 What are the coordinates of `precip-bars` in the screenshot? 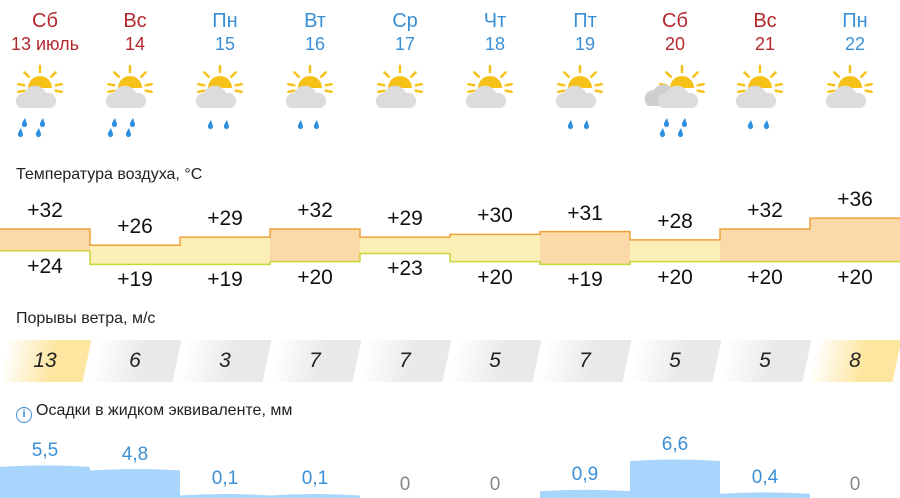 It's located at (405, 478).